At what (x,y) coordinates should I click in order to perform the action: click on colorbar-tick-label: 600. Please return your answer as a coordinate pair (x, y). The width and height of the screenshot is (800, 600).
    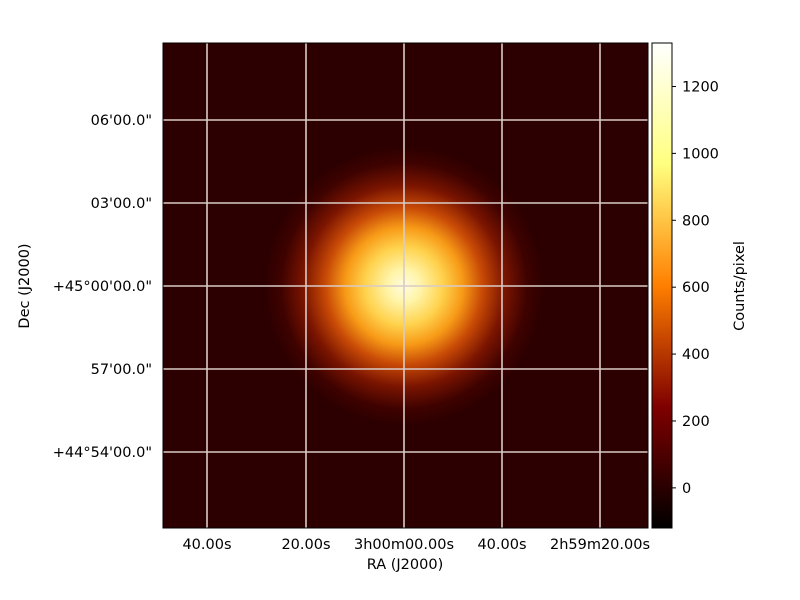
    Looking at the image, I should click on (696, 288).